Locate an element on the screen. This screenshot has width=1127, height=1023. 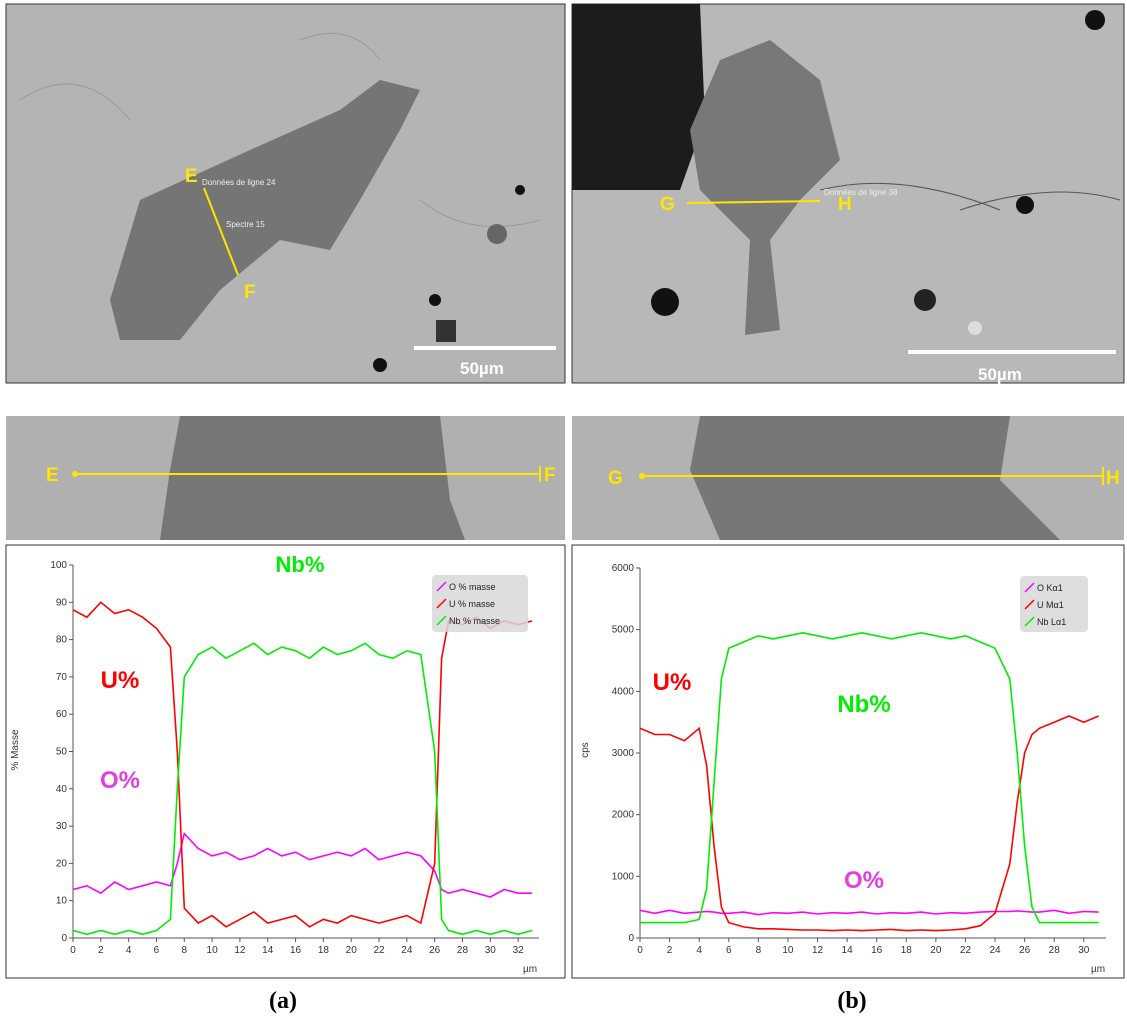
legend-label: O Kα1 is located at coordinates (1050, 588).